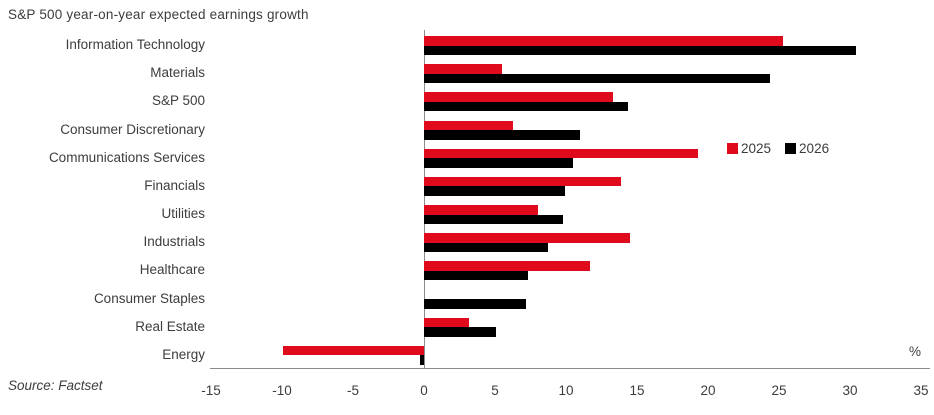 The height and width of the screenshot is (415, 934). What do you see at coordinates (708, 390) in the screenshot?
I see `x-tick-label: 20` at bounding box center [708, 390].